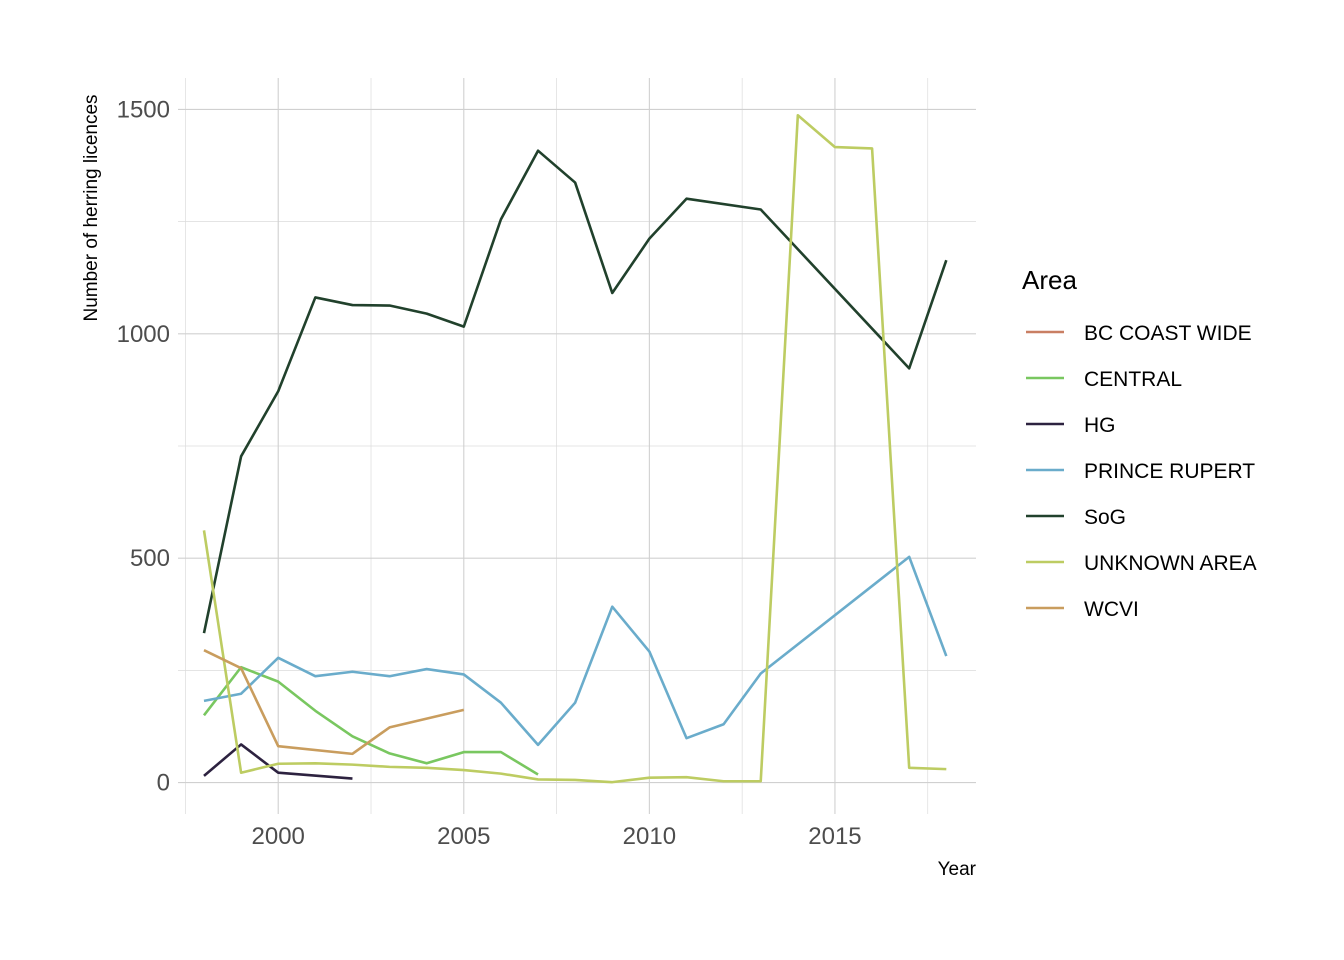 This screenshot has height=960, width=1344. Describe the element at coordinates (1111, 609) in the screenshot. I see `legend-label-wcvi: WCVI` at that location.